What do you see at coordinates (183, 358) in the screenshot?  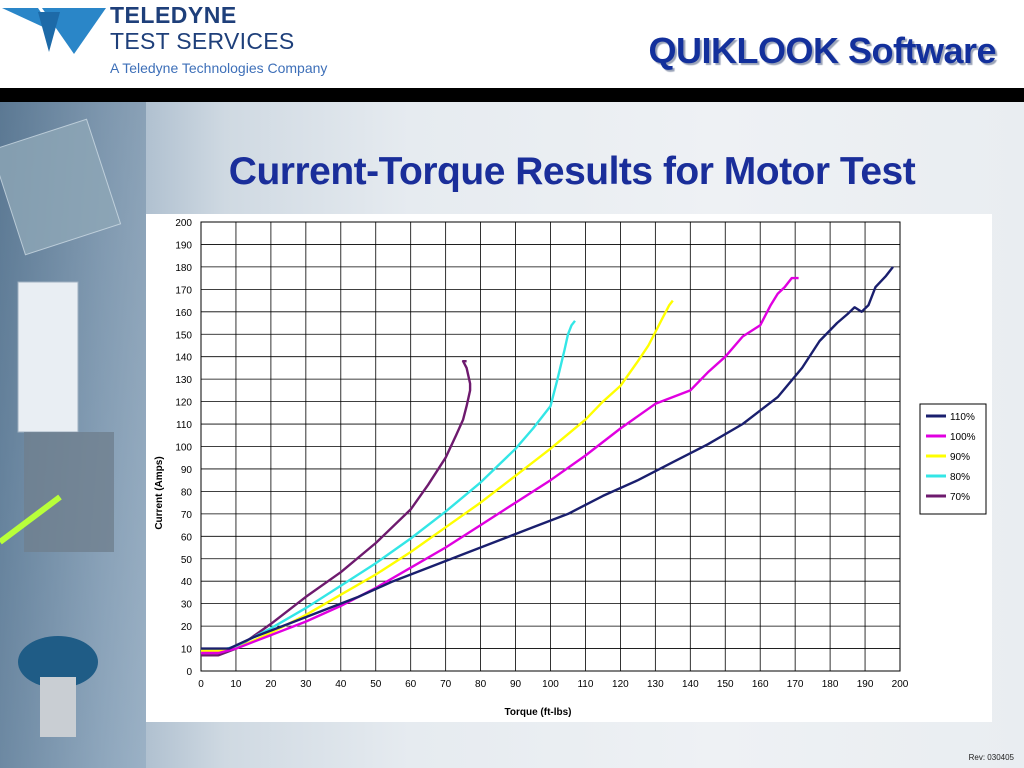 I see `y-tick-label: 140` at bounding box center [183, 358].